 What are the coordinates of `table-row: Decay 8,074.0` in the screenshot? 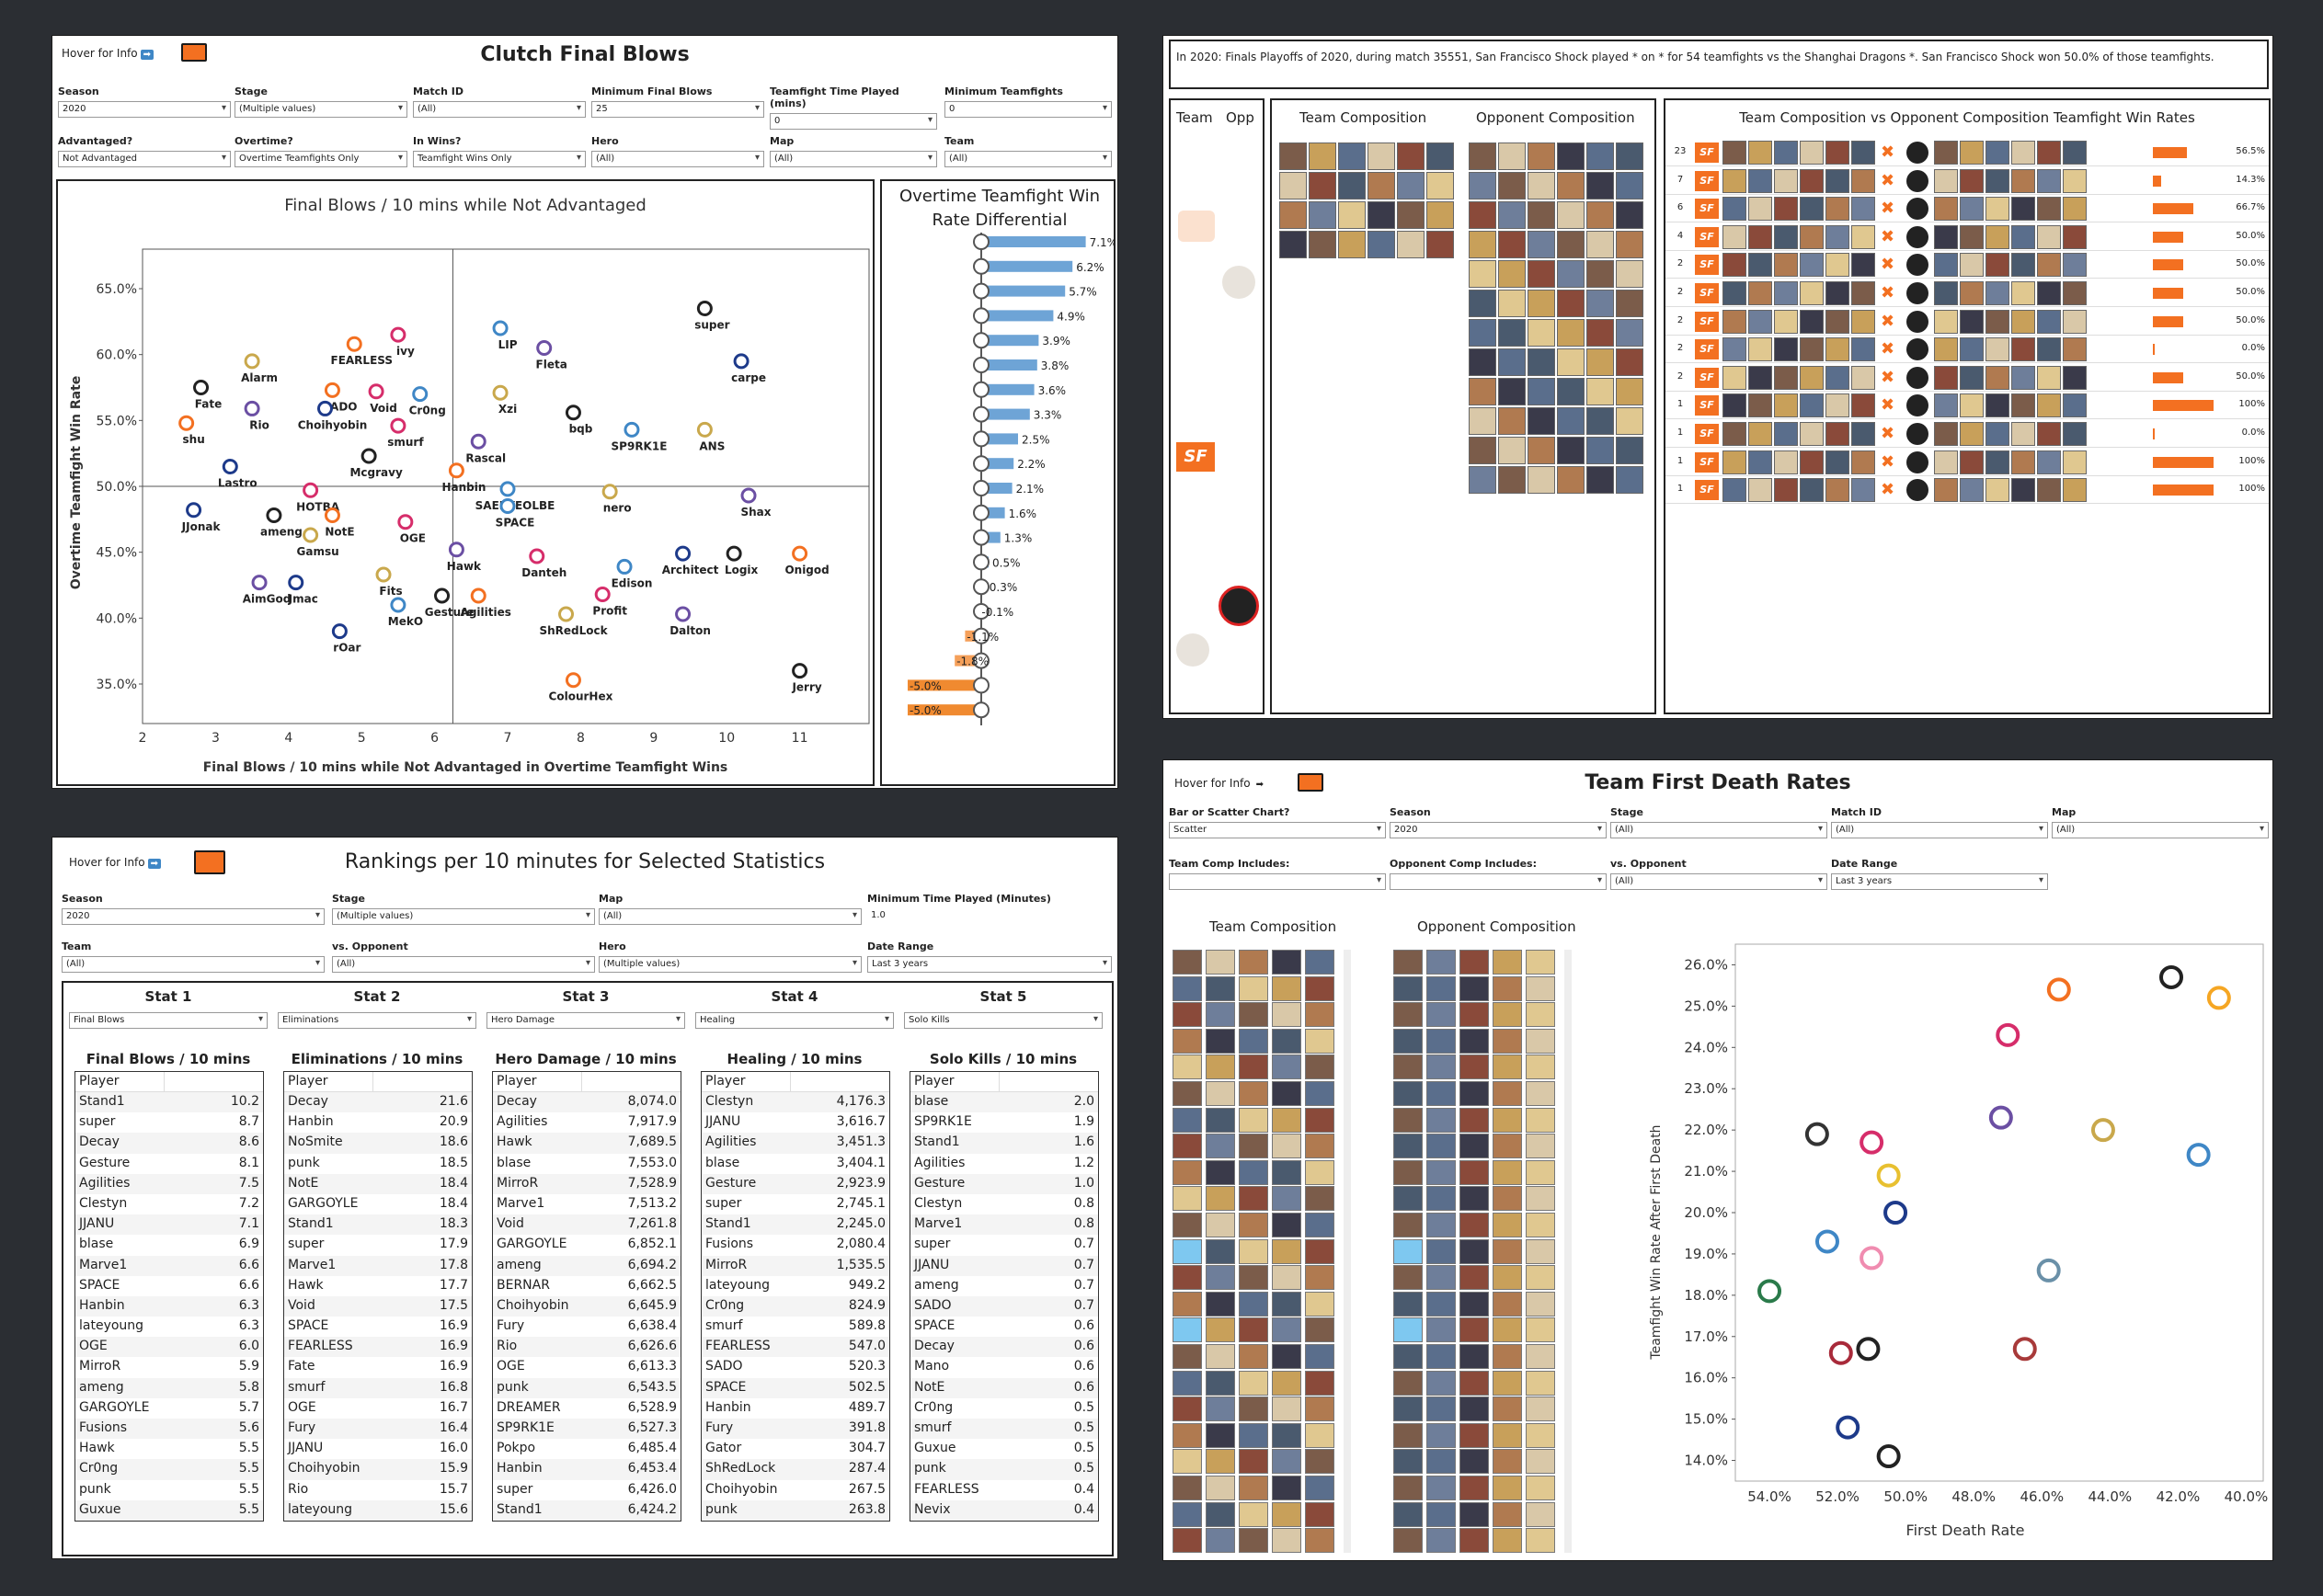 It's located at (587, 1102).